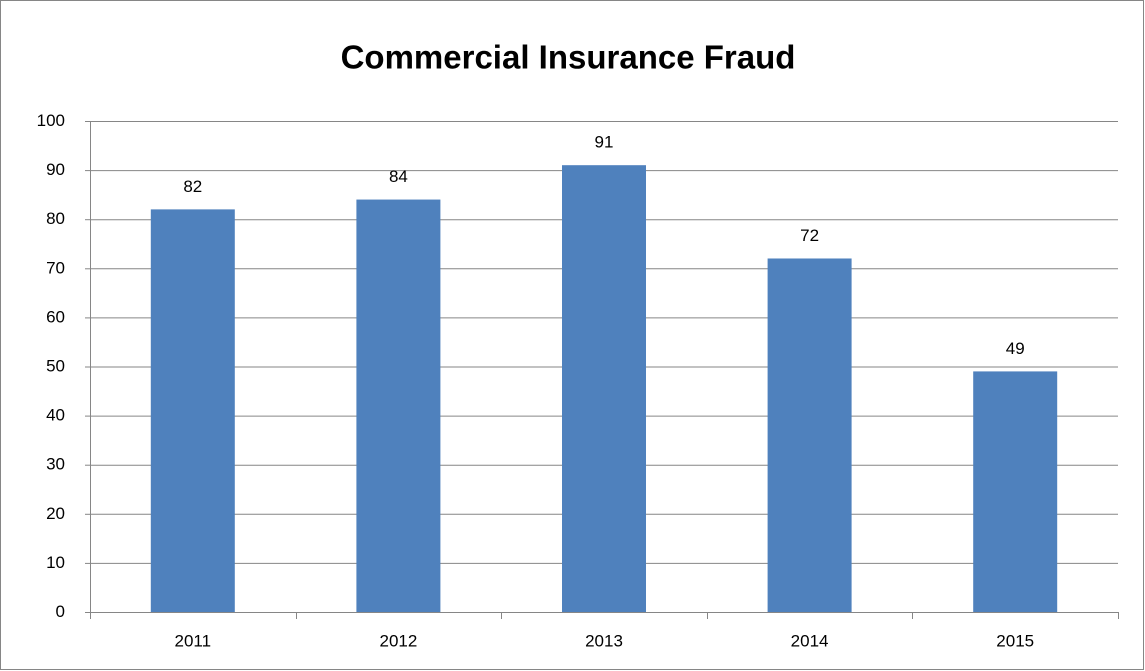  I want to click on x-tick-label: 2013, so click(604, 640).